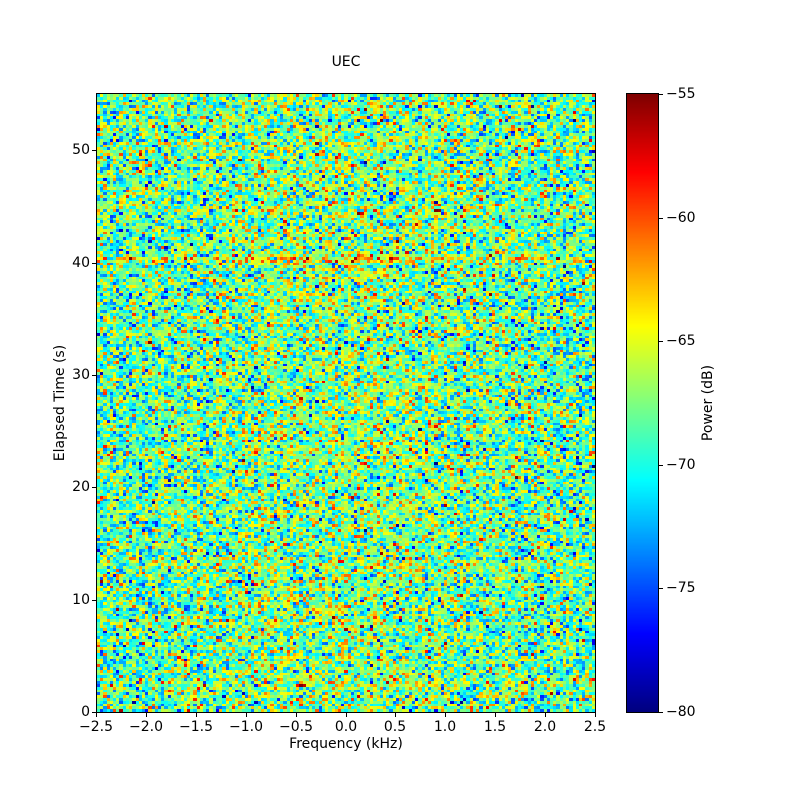 This screenshot has height=800, width=800. What do you see at coordinates (85, 712) in the screenshot?
I see `y-tick-label: 0` at bounding box center [85, 712].